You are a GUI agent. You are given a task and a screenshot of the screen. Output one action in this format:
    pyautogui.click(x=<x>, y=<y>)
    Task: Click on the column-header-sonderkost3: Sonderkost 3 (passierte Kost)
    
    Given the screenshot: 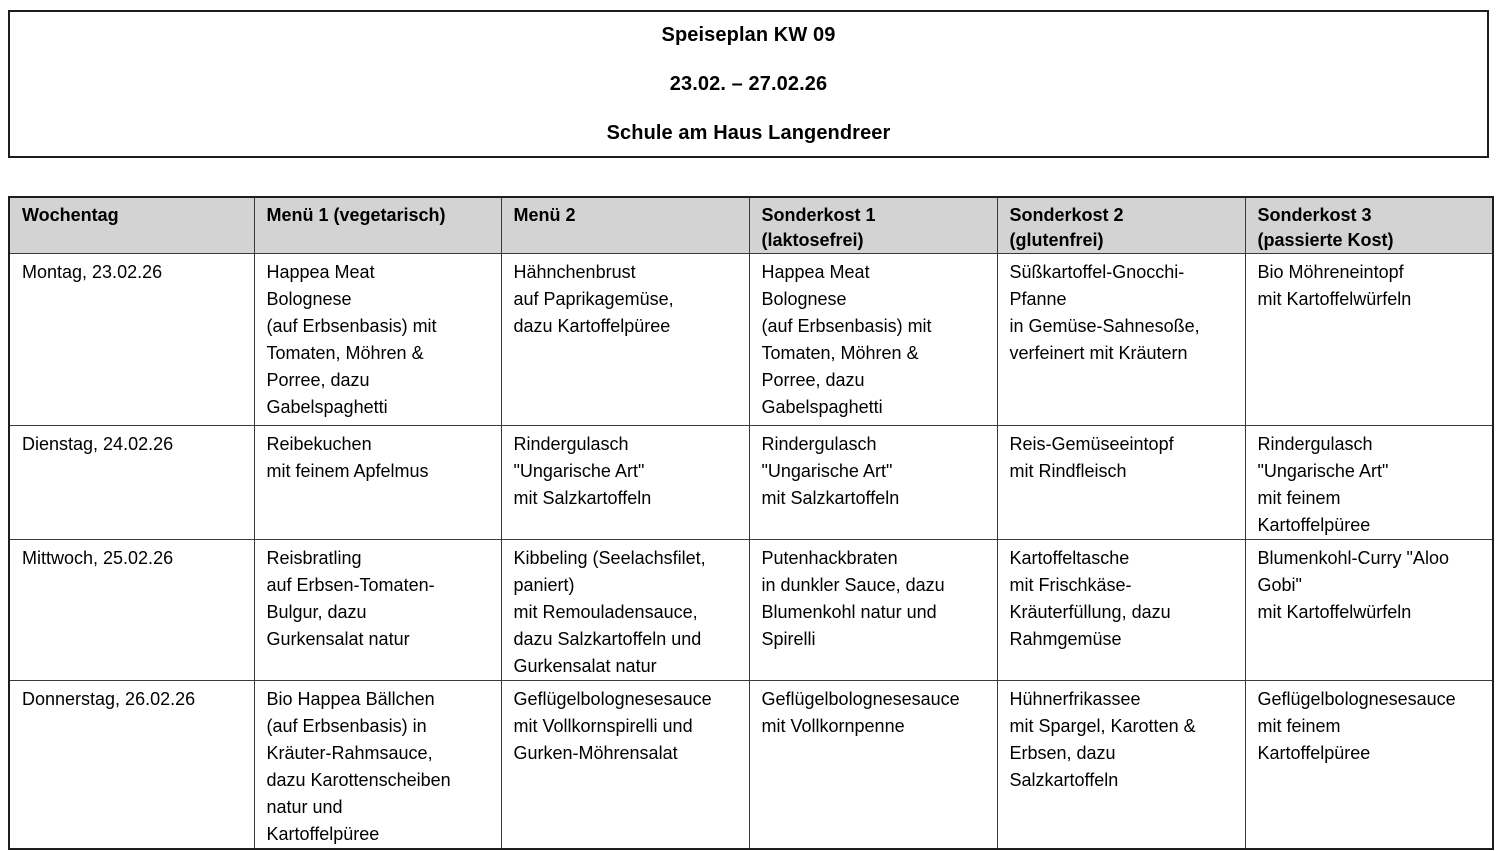 What is the action you would take?
    pyautogui.click(x=1369, y=225)
    